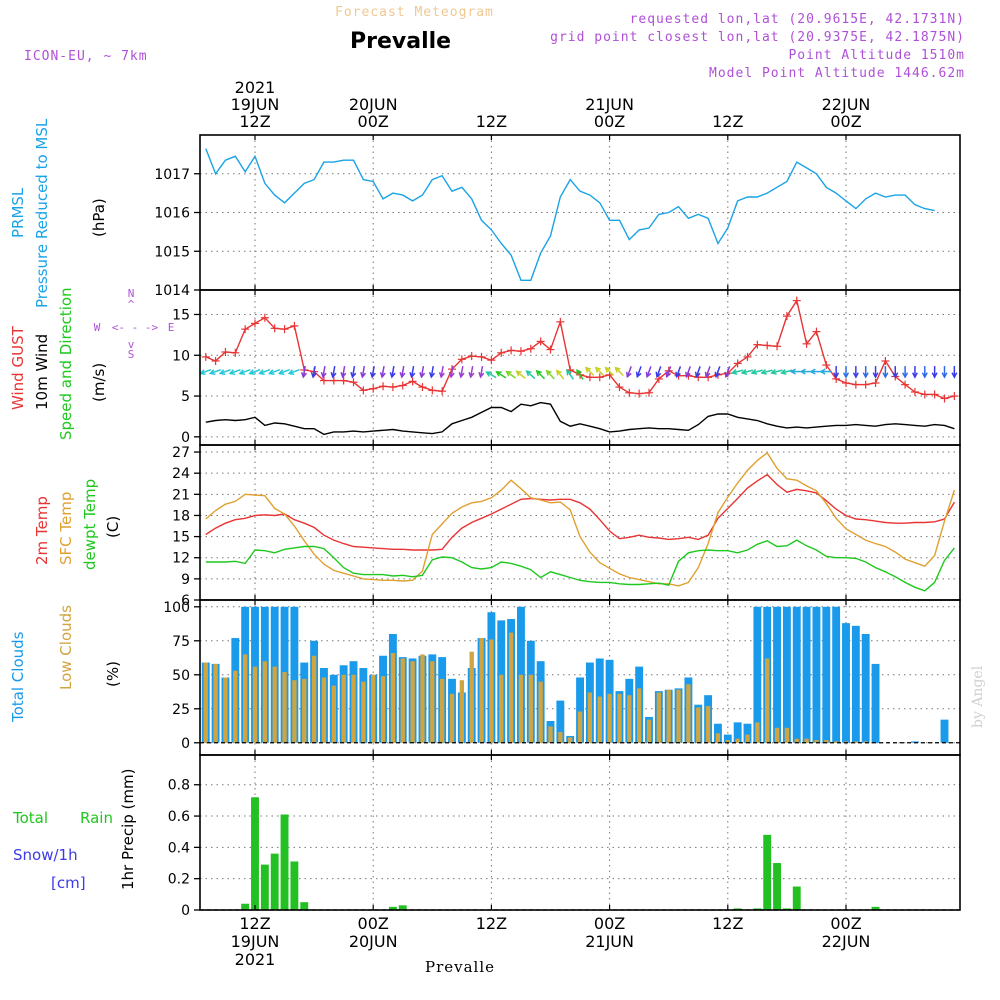  What do you see at coordinates (255, 941) in the screenshot?
I see `time-label-bottom: 19JUN` at bounding box center [255, 941].